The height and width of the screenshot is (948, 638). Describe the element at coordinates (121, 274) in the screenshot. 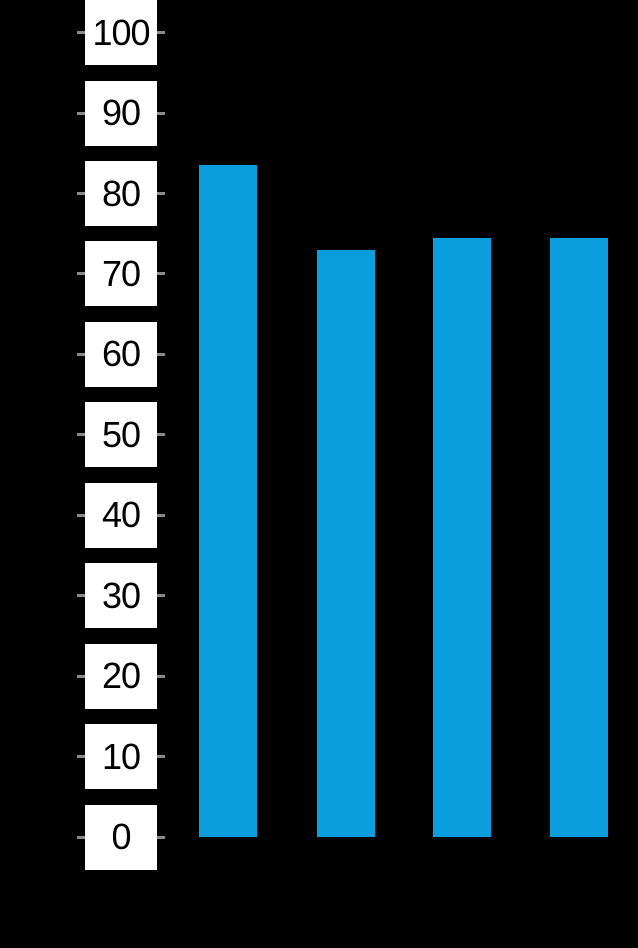

I see `y-tick-label: 70` at that location.